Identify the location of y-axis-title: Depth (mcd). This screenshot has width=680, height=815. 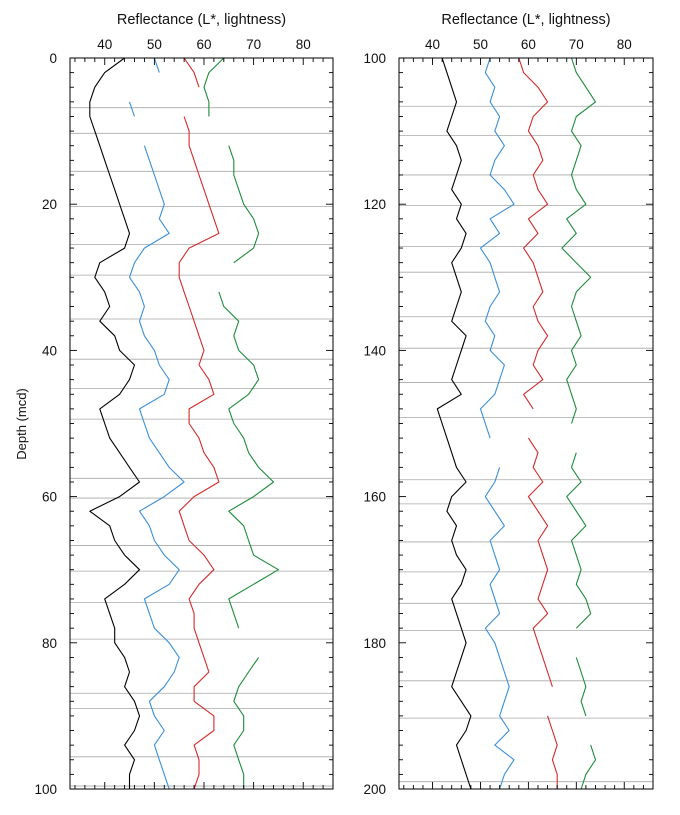
(21, 424).